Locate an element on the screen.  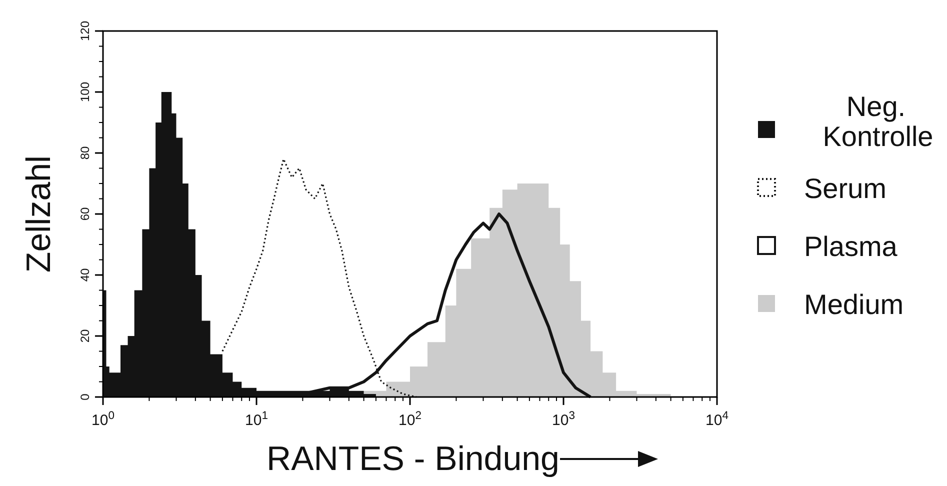
y-tick-label: 60 is located at coordinates (85, 214).